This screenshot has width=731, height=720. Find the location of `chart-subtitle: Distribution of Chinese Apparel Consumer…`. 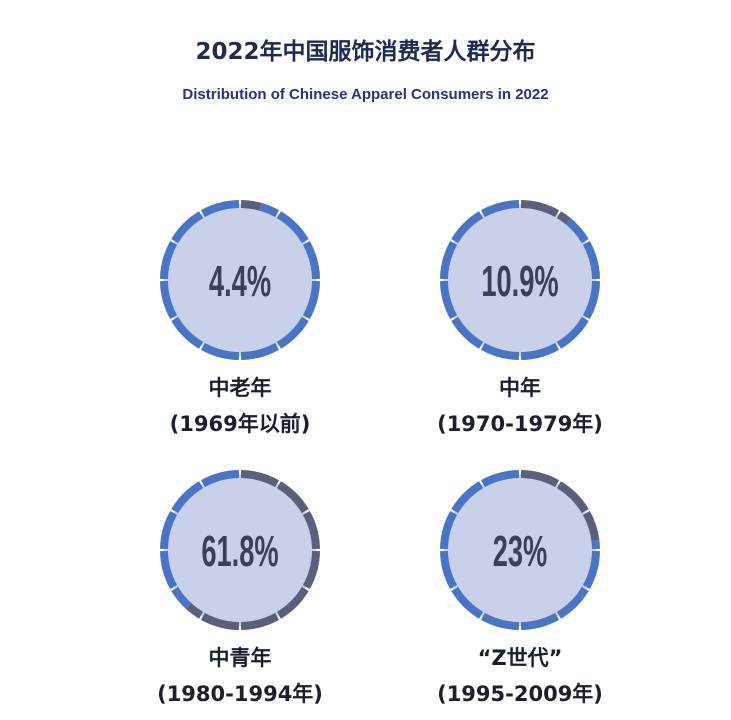

chart-subtitle: Distribution of Chinese Apparel Consumer… is located at coordinates (365, 94).